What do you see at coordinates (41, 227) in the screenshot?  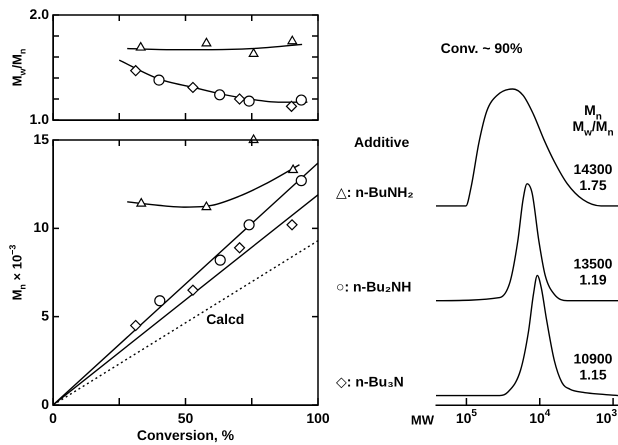 I see `y-tick-label: 10` at bounding box center [41, 227].